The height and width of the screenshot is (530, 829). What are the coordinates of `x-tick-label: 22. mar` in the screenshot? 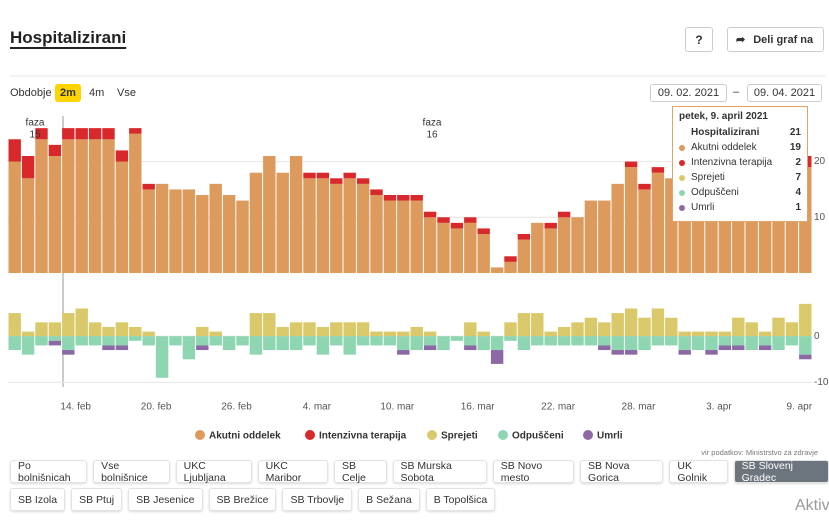 It's located at (558, 407).